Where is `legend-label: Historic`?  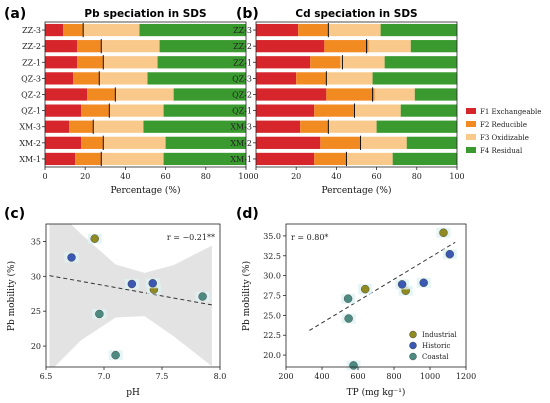 legend-label: Historic is located at coordinates (436, 346).